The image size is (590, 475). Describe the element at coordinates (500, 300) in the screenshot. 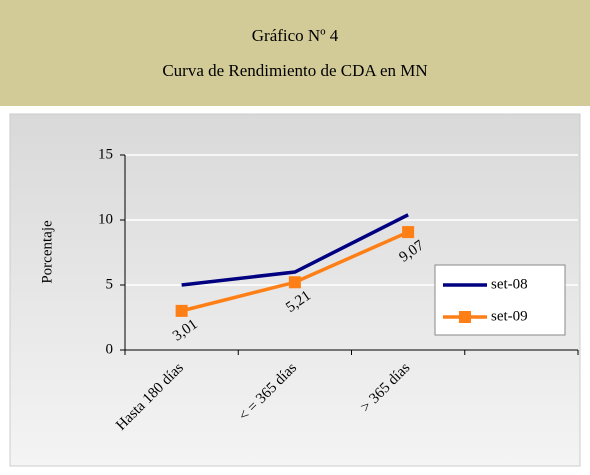

I see `legend-box` at that location.